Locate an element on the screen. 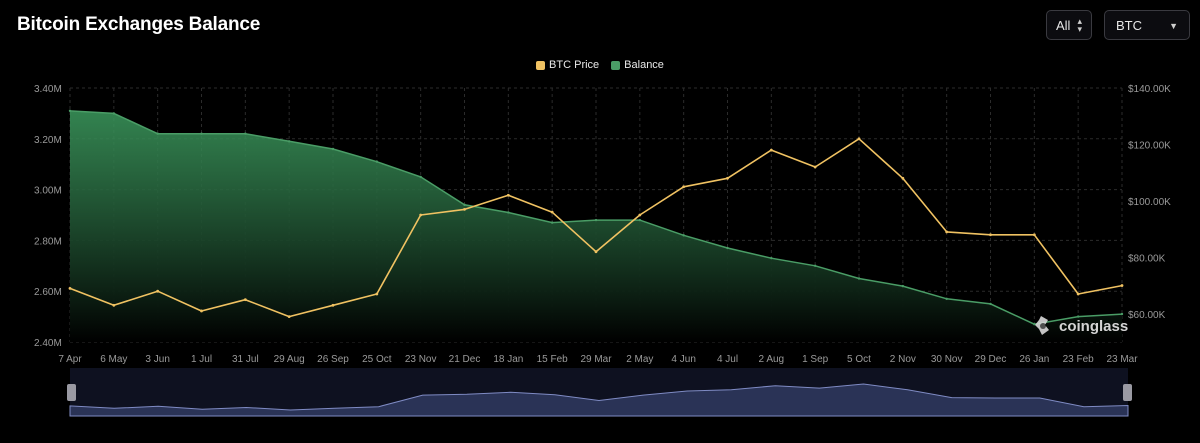  x-tick-label: 21 Dec is located at coordinates (465, 359).